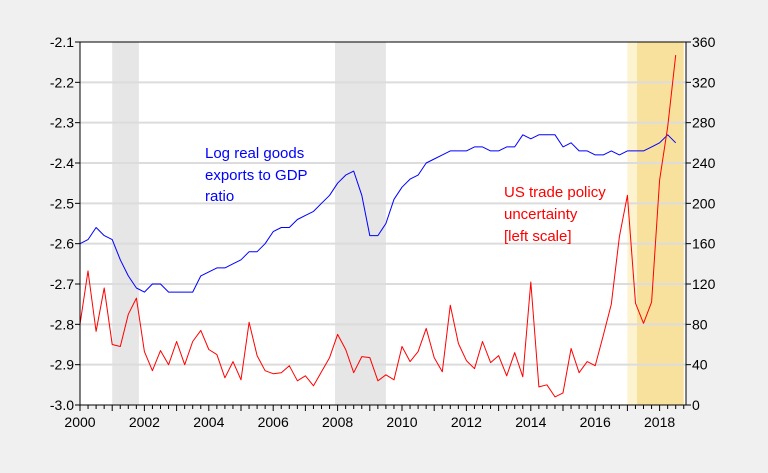 The width and height of the screenshot is (768, 473). What do you see at coordinates (62, 82) in the screenshot?
I see `left-tick-label: -2.2` at bounding box center [62, 82].